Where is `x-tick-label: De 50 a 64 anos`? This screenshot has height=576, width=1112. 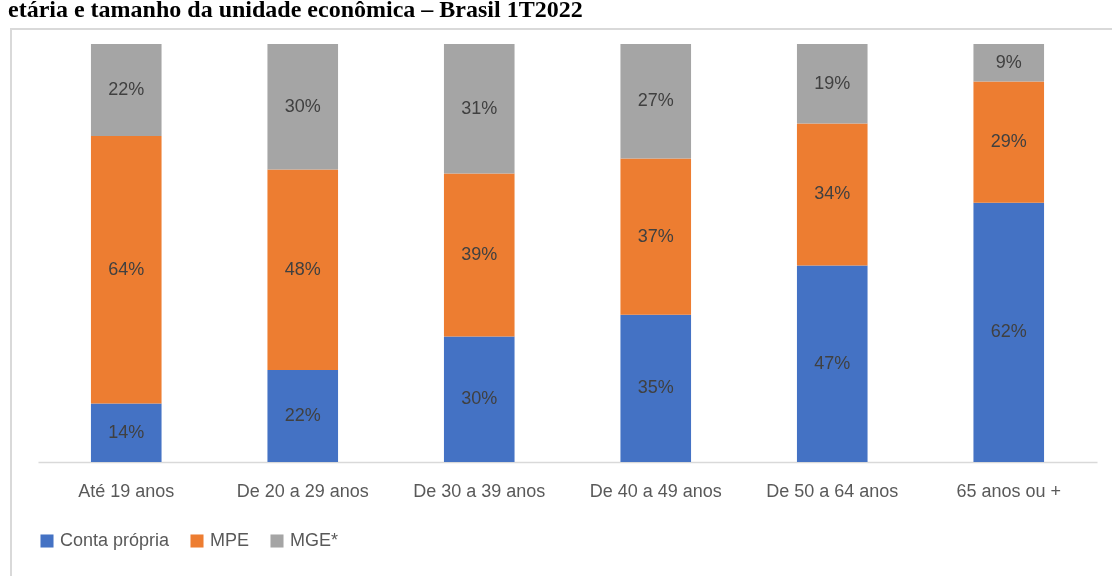
x-tick-label: De 50 a 64 anos is located at coordinates (832, 490).